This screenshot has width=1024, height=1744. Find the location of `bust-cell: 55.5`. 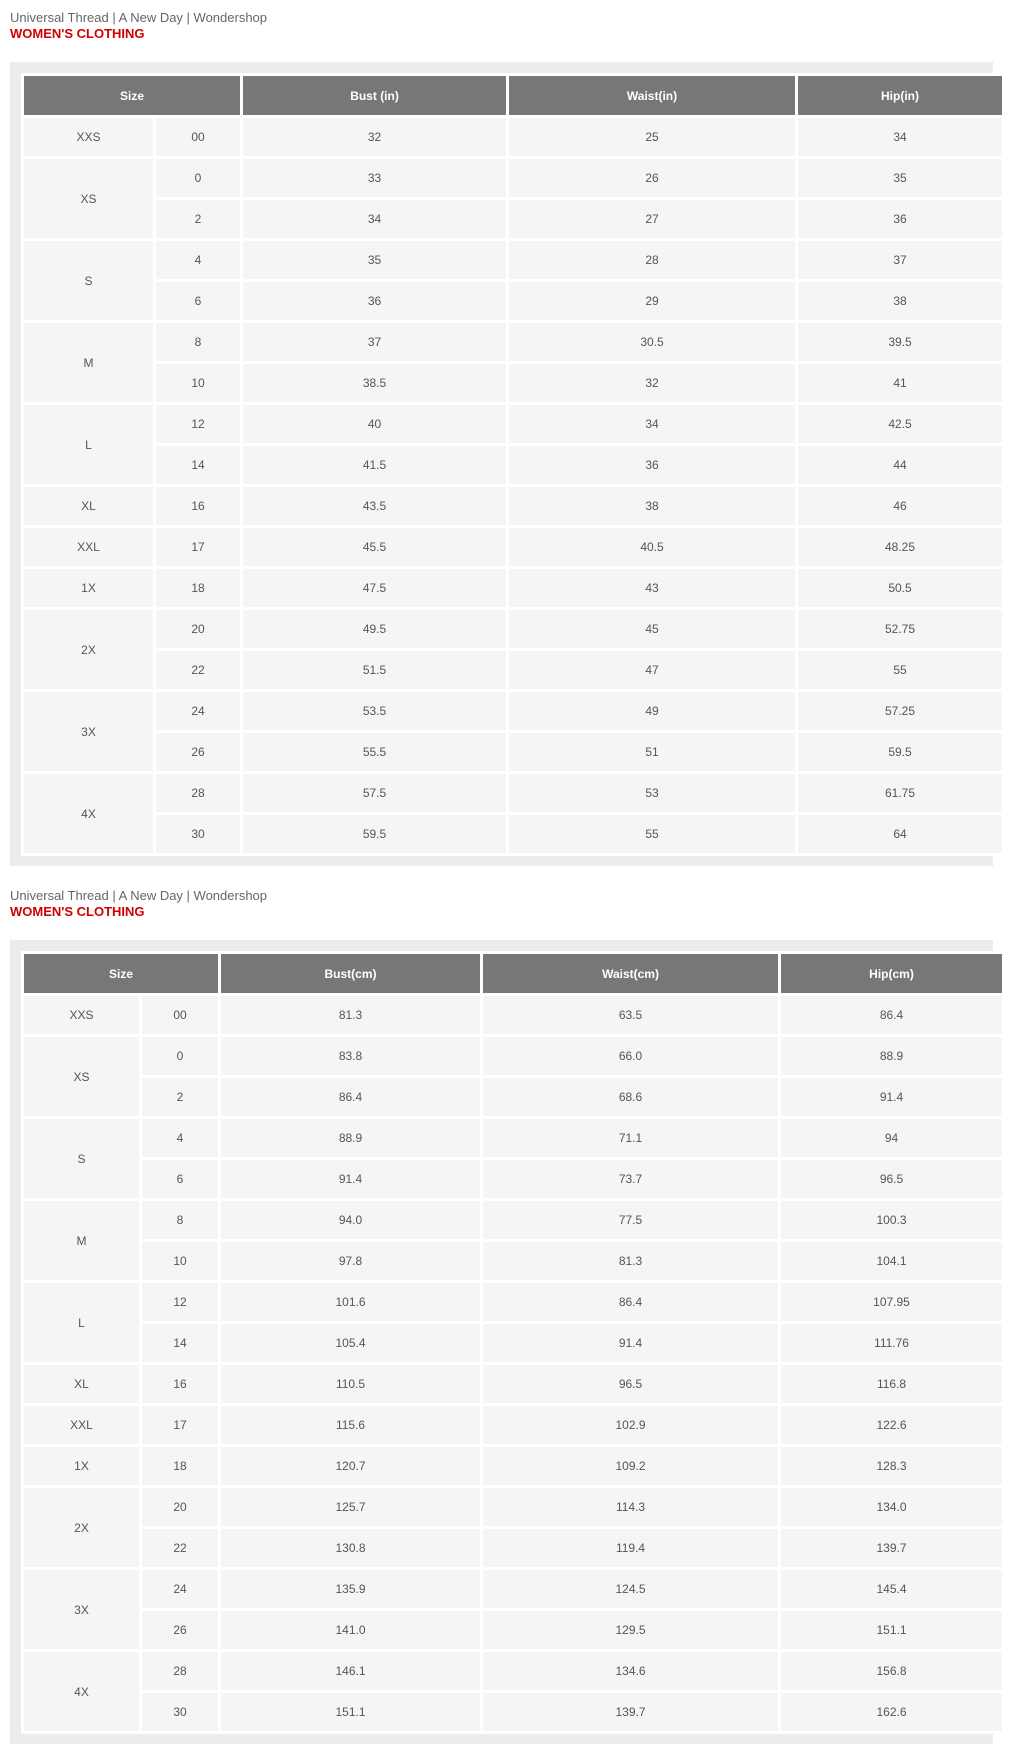

bust-cell: 55.5 is located at coordinates (375, 752).